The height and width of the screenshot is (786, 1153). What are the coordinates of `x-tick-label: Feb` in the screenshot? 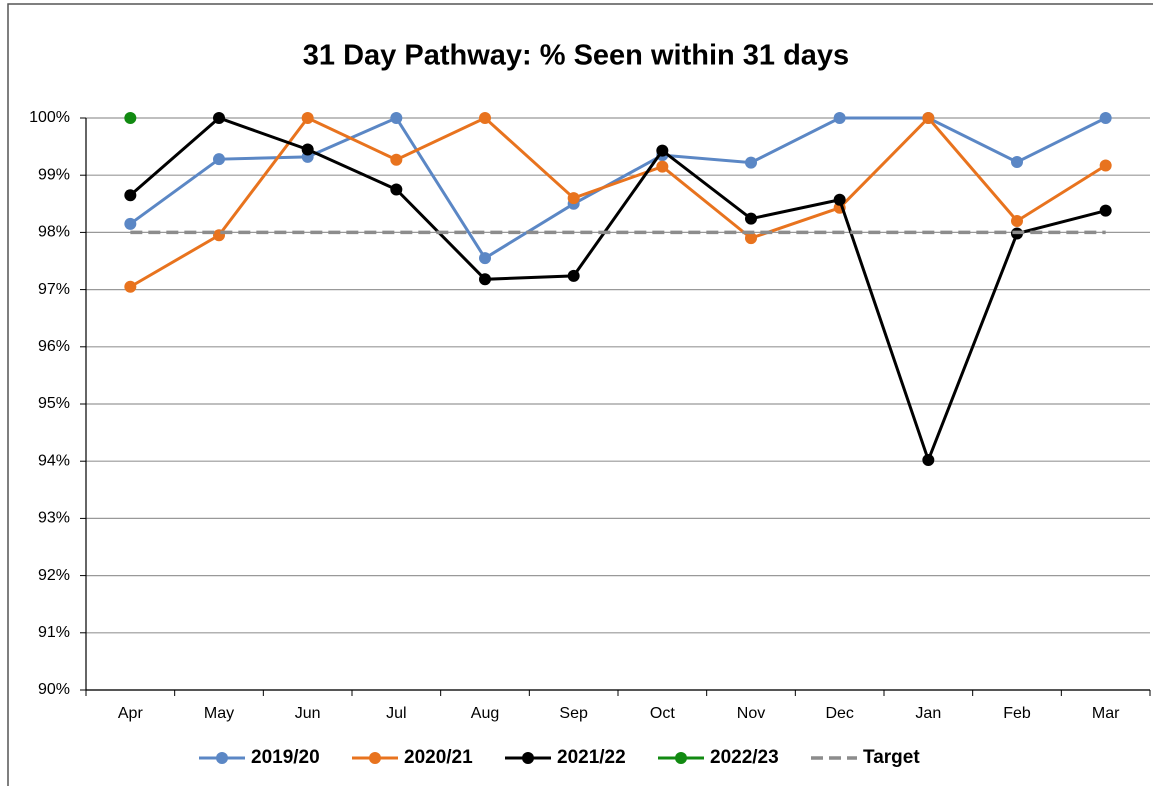 It's located at (1017, 713).